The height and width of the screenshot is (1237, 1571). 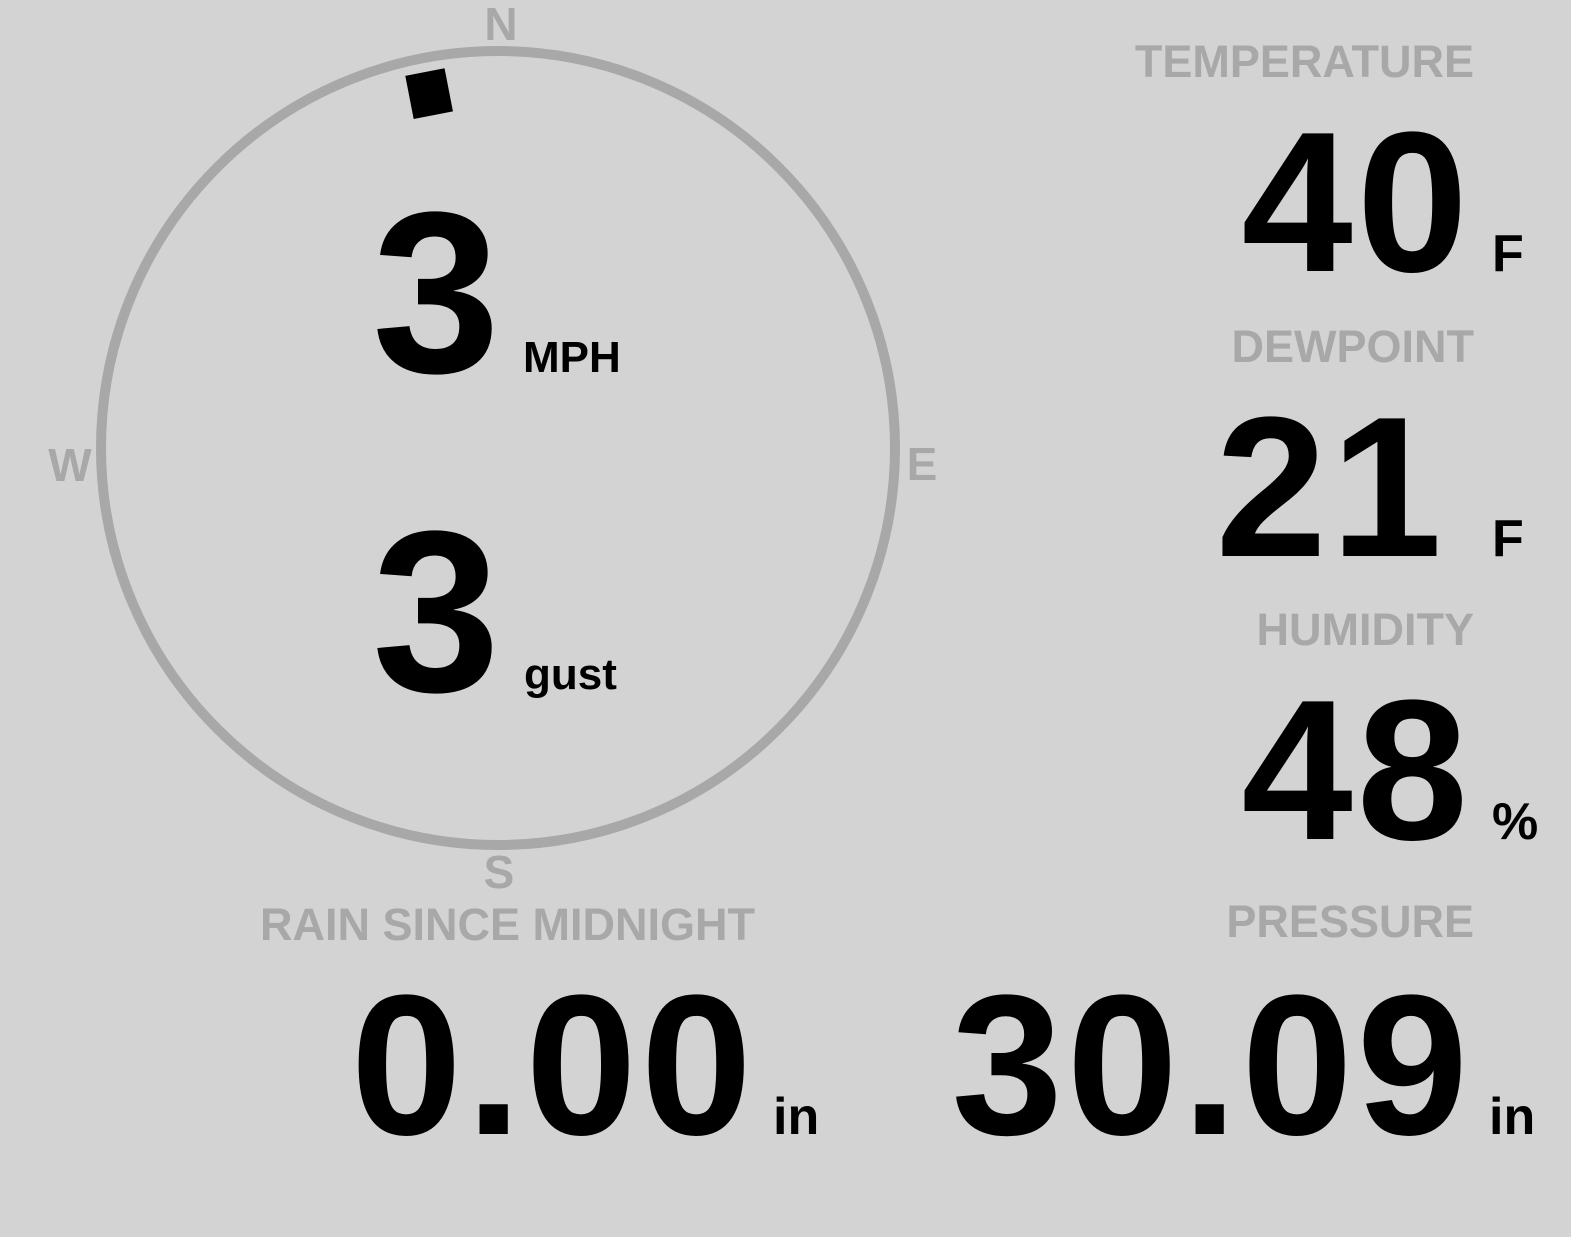 What do you see at coordinates (436, 611) in the screenshot?
I see `wind-gust-value: 3` at bounding box center [436, 611].